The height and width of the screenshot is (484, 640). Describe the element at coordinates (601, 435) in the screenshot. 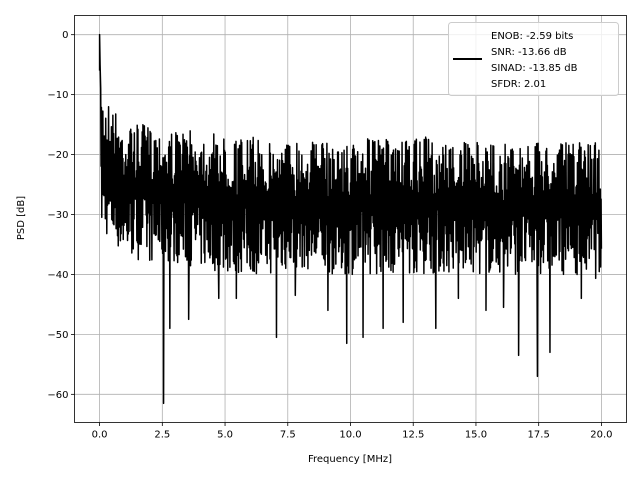

I see `x-tick-label: 20.0` at that location.